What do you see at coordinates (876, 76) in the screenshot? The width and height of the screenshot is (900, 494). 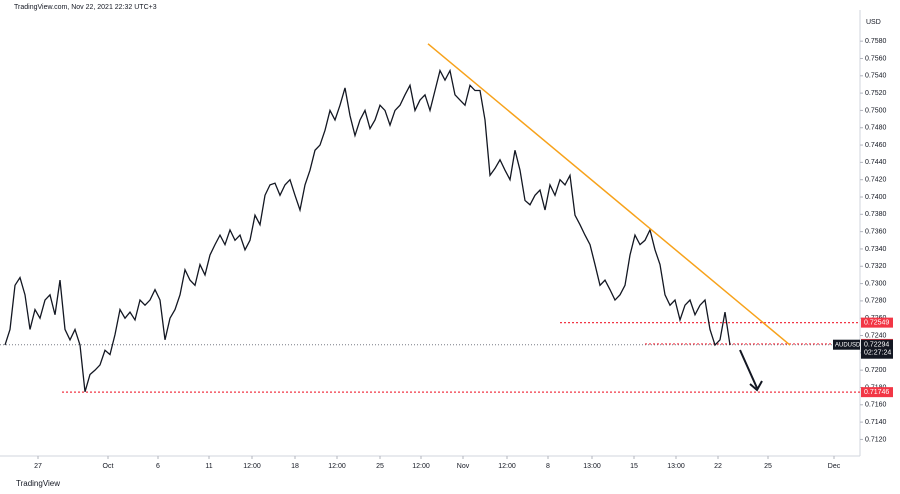 I see `y-tick-label: 0.7540` at bounding box center [876, 76].